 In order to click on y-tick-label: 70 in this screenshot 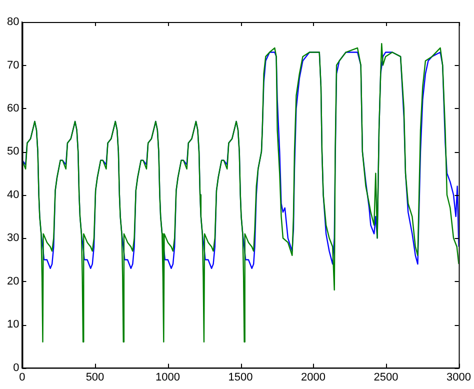, I will do `click(13, 65)`.